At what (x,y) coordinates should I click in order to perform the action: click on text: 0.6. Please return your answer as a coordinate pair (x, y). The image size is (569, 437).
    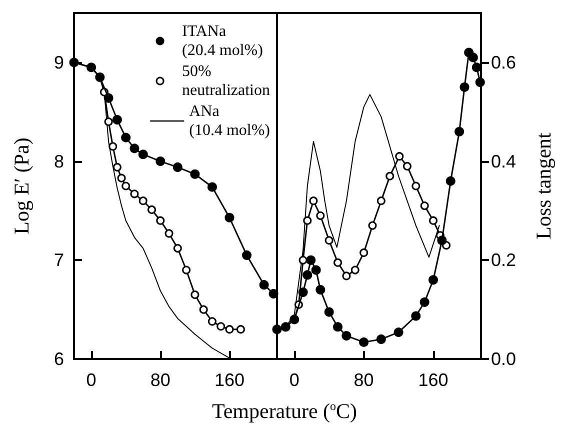
    Looking at the image, I should click on (503, 62).